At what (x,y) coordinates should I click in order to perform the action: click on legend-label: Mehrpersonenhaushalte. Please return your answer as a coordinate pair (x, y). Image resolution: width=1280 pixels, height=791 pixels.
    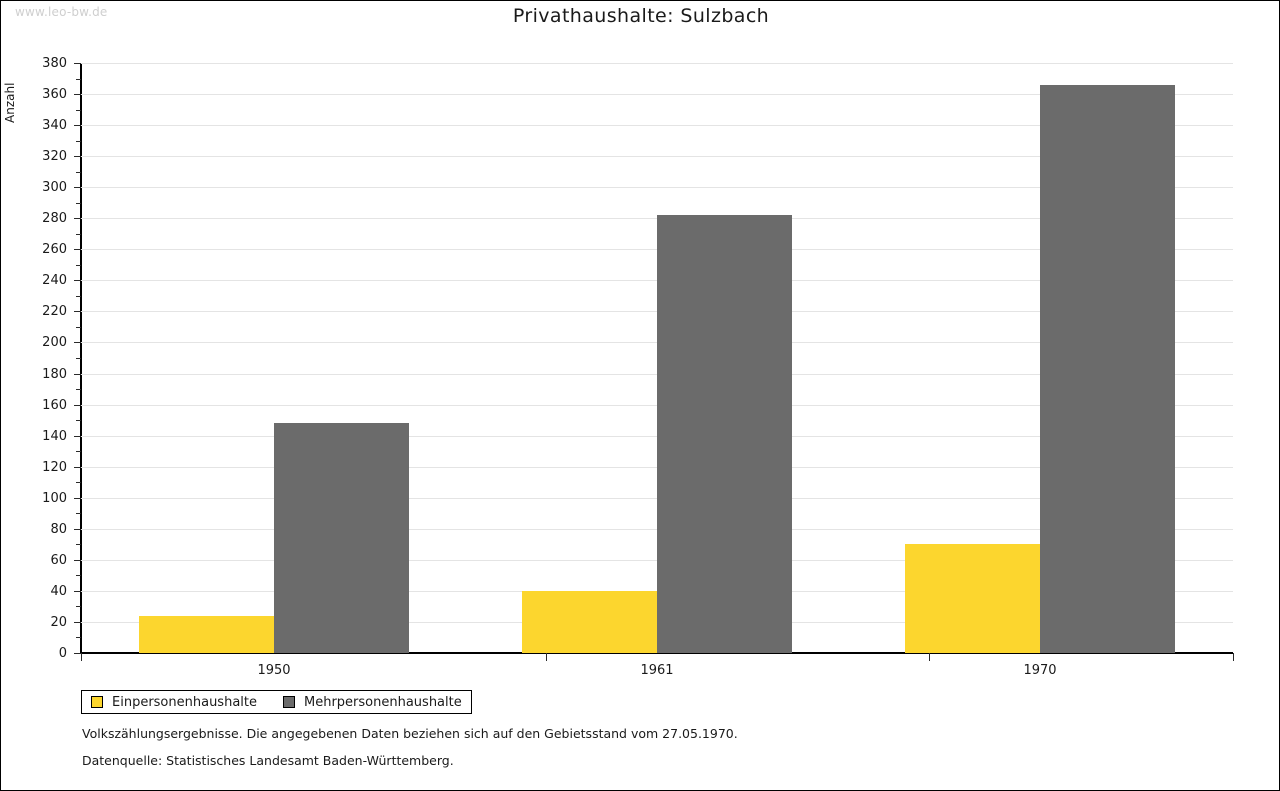
    Looking at the image, I should click on (383, 702).